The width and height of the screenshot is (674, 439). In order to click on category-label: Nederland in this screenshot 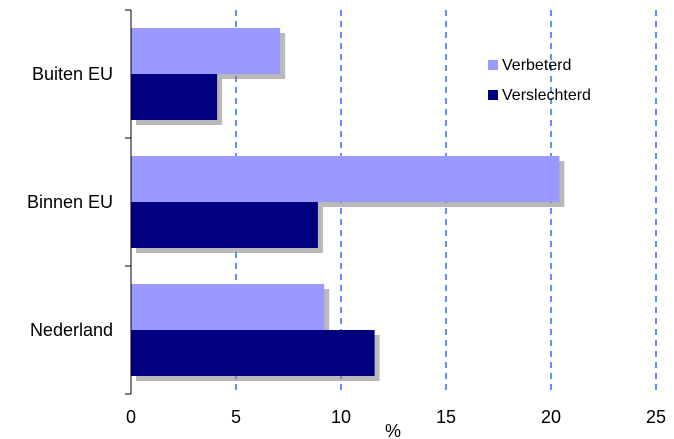, I will do `click(71, 330)`.